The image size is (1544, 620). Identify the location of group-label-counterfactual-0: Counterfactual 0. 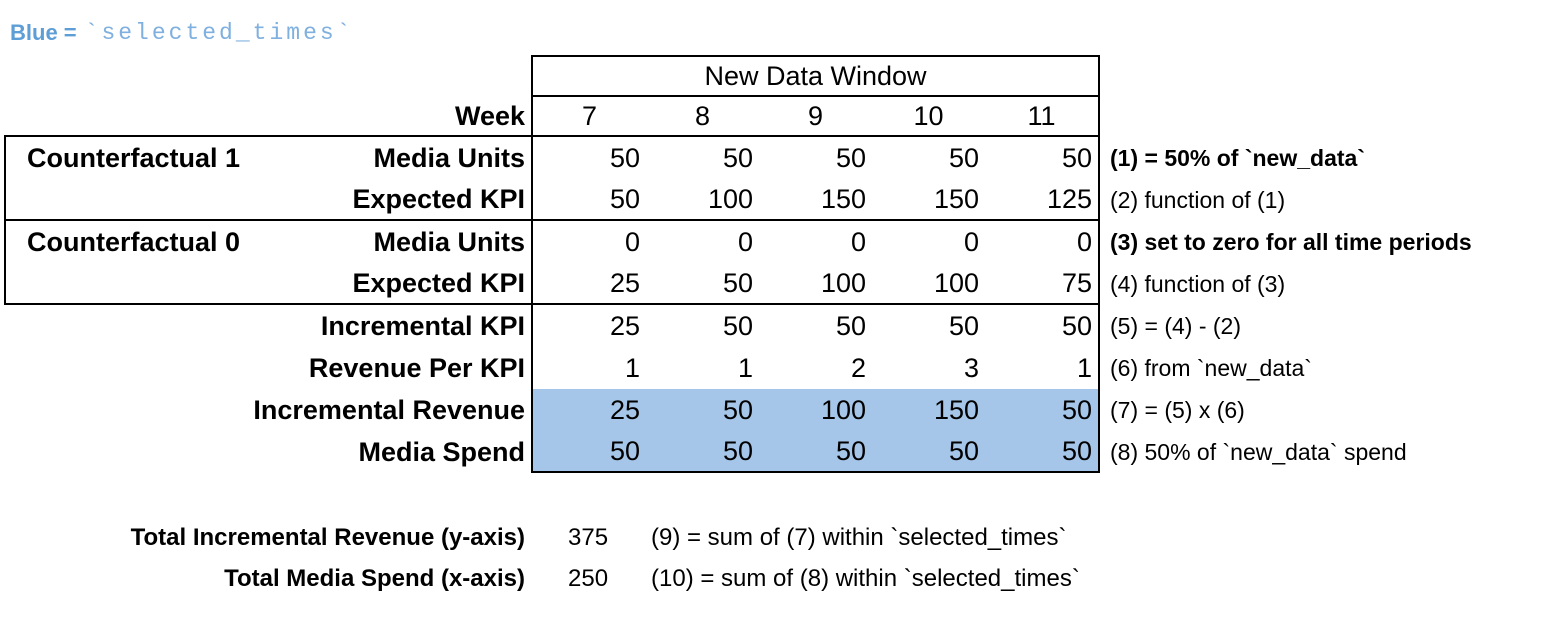
(134, 241).